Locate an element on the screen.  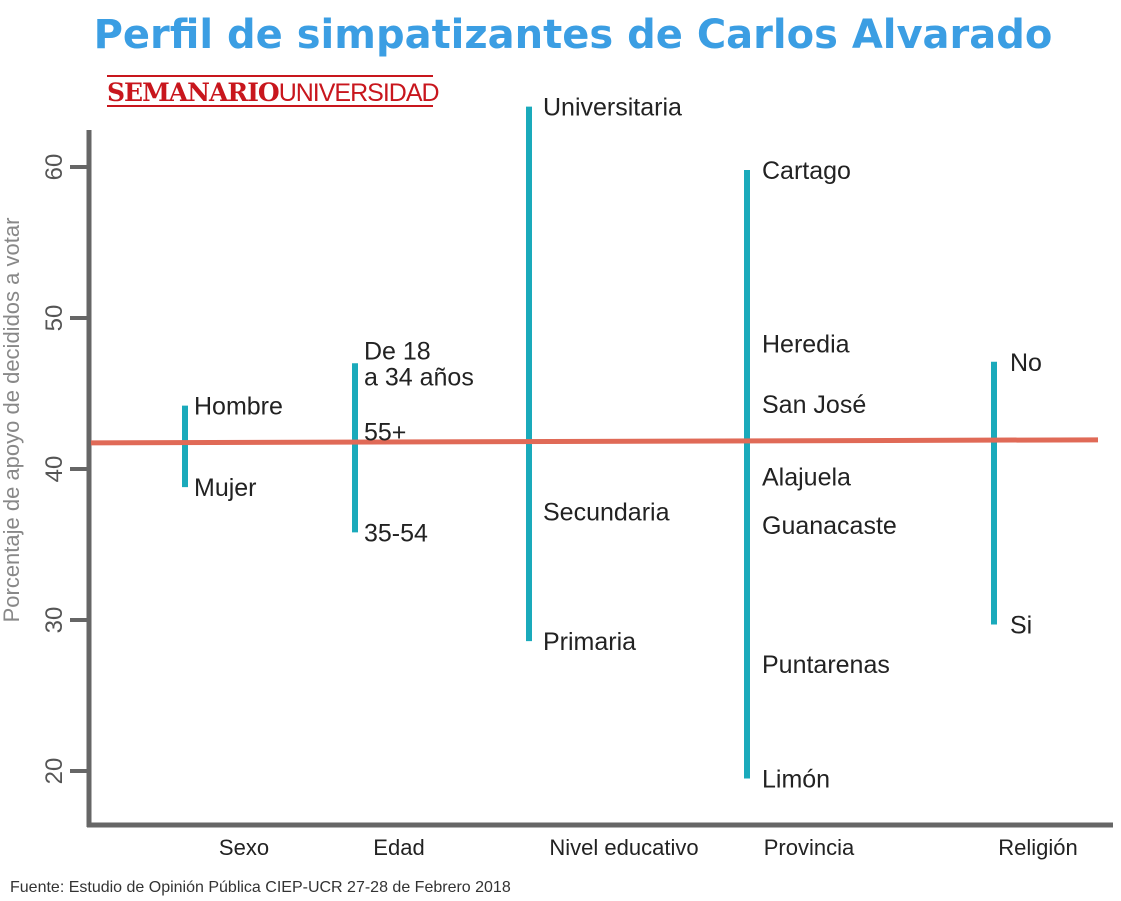
point-label: Puntarenas is located at coordinates (826, 665).